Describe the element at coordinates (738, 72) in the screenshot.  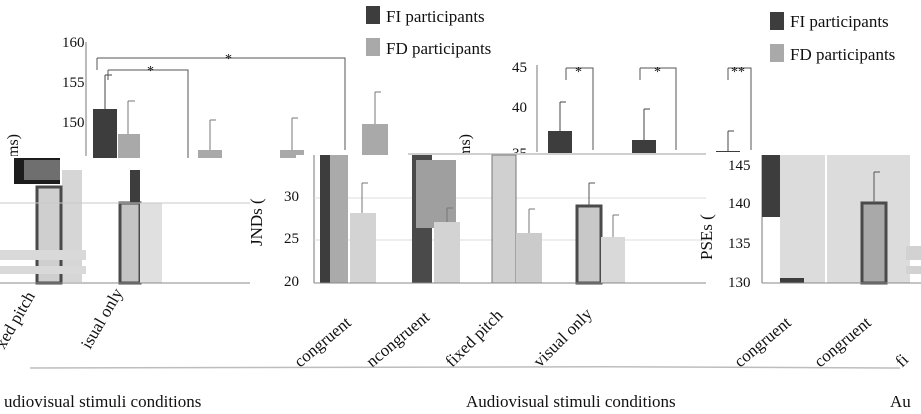
I see `mid-sig-star-3: **` at that location.